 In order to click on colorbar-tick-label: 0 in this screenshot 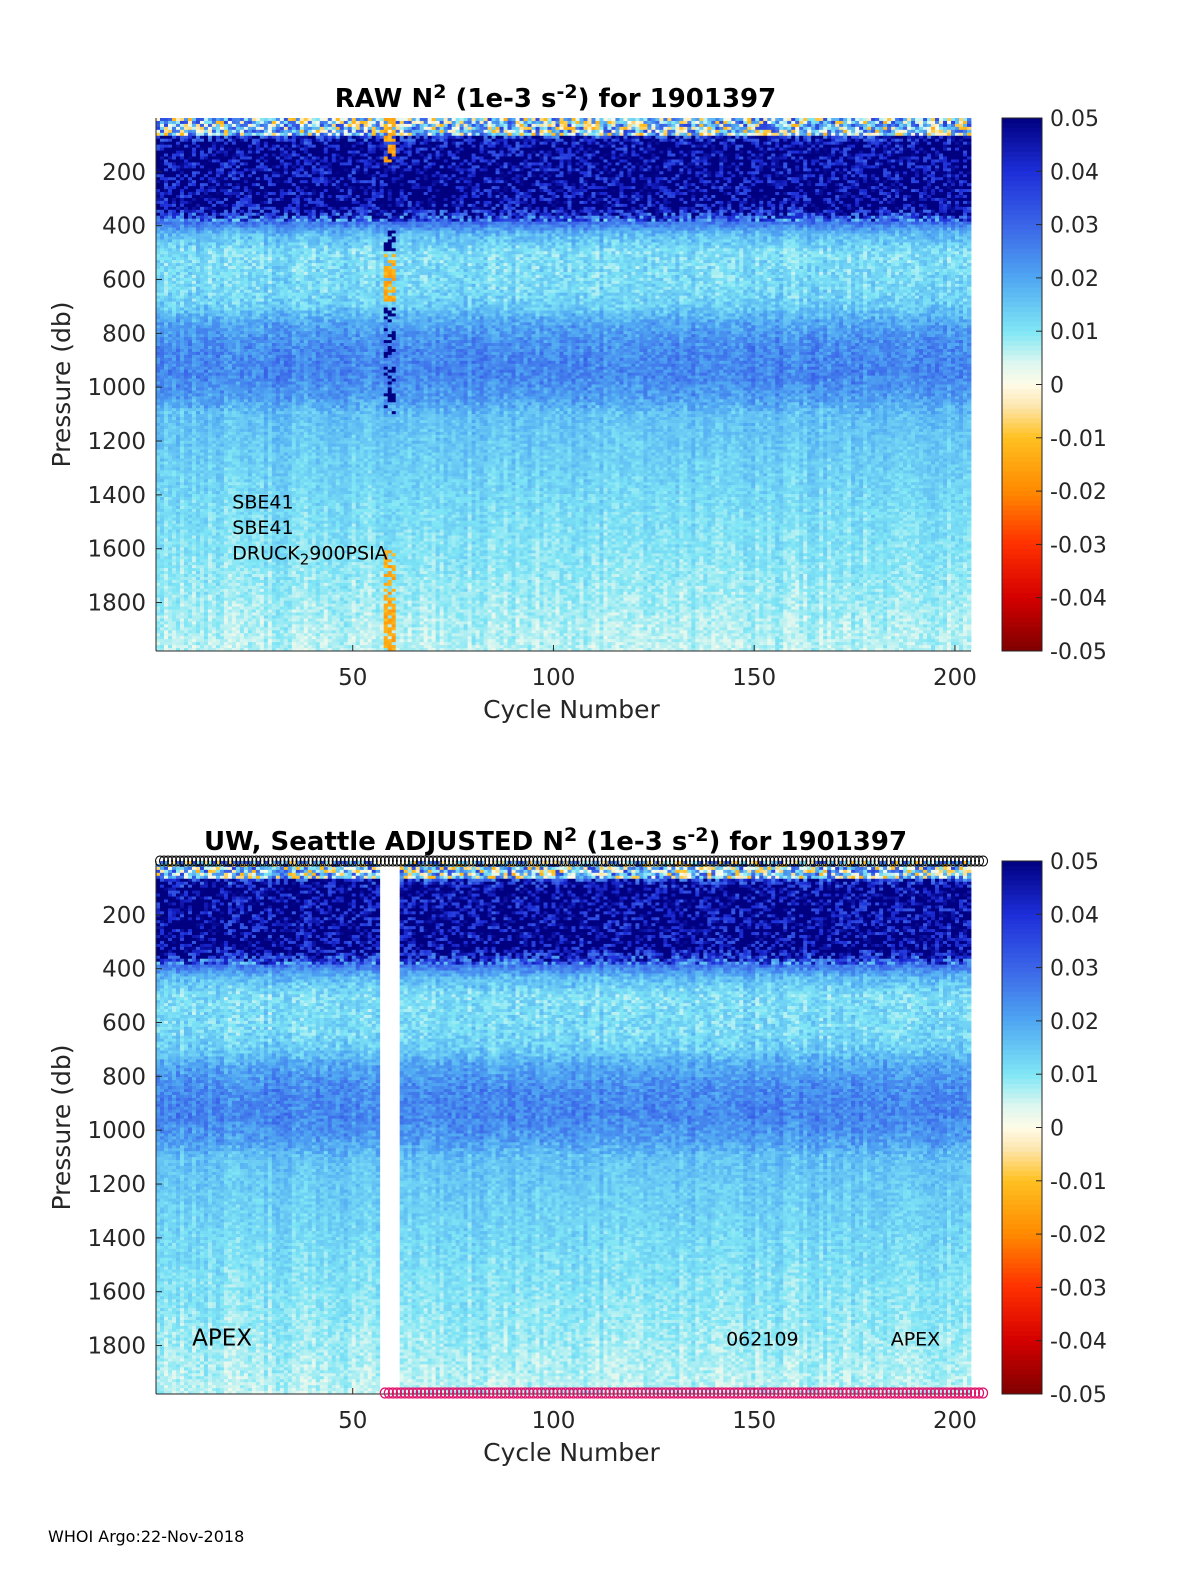, I will do `click(1057, 386)`.